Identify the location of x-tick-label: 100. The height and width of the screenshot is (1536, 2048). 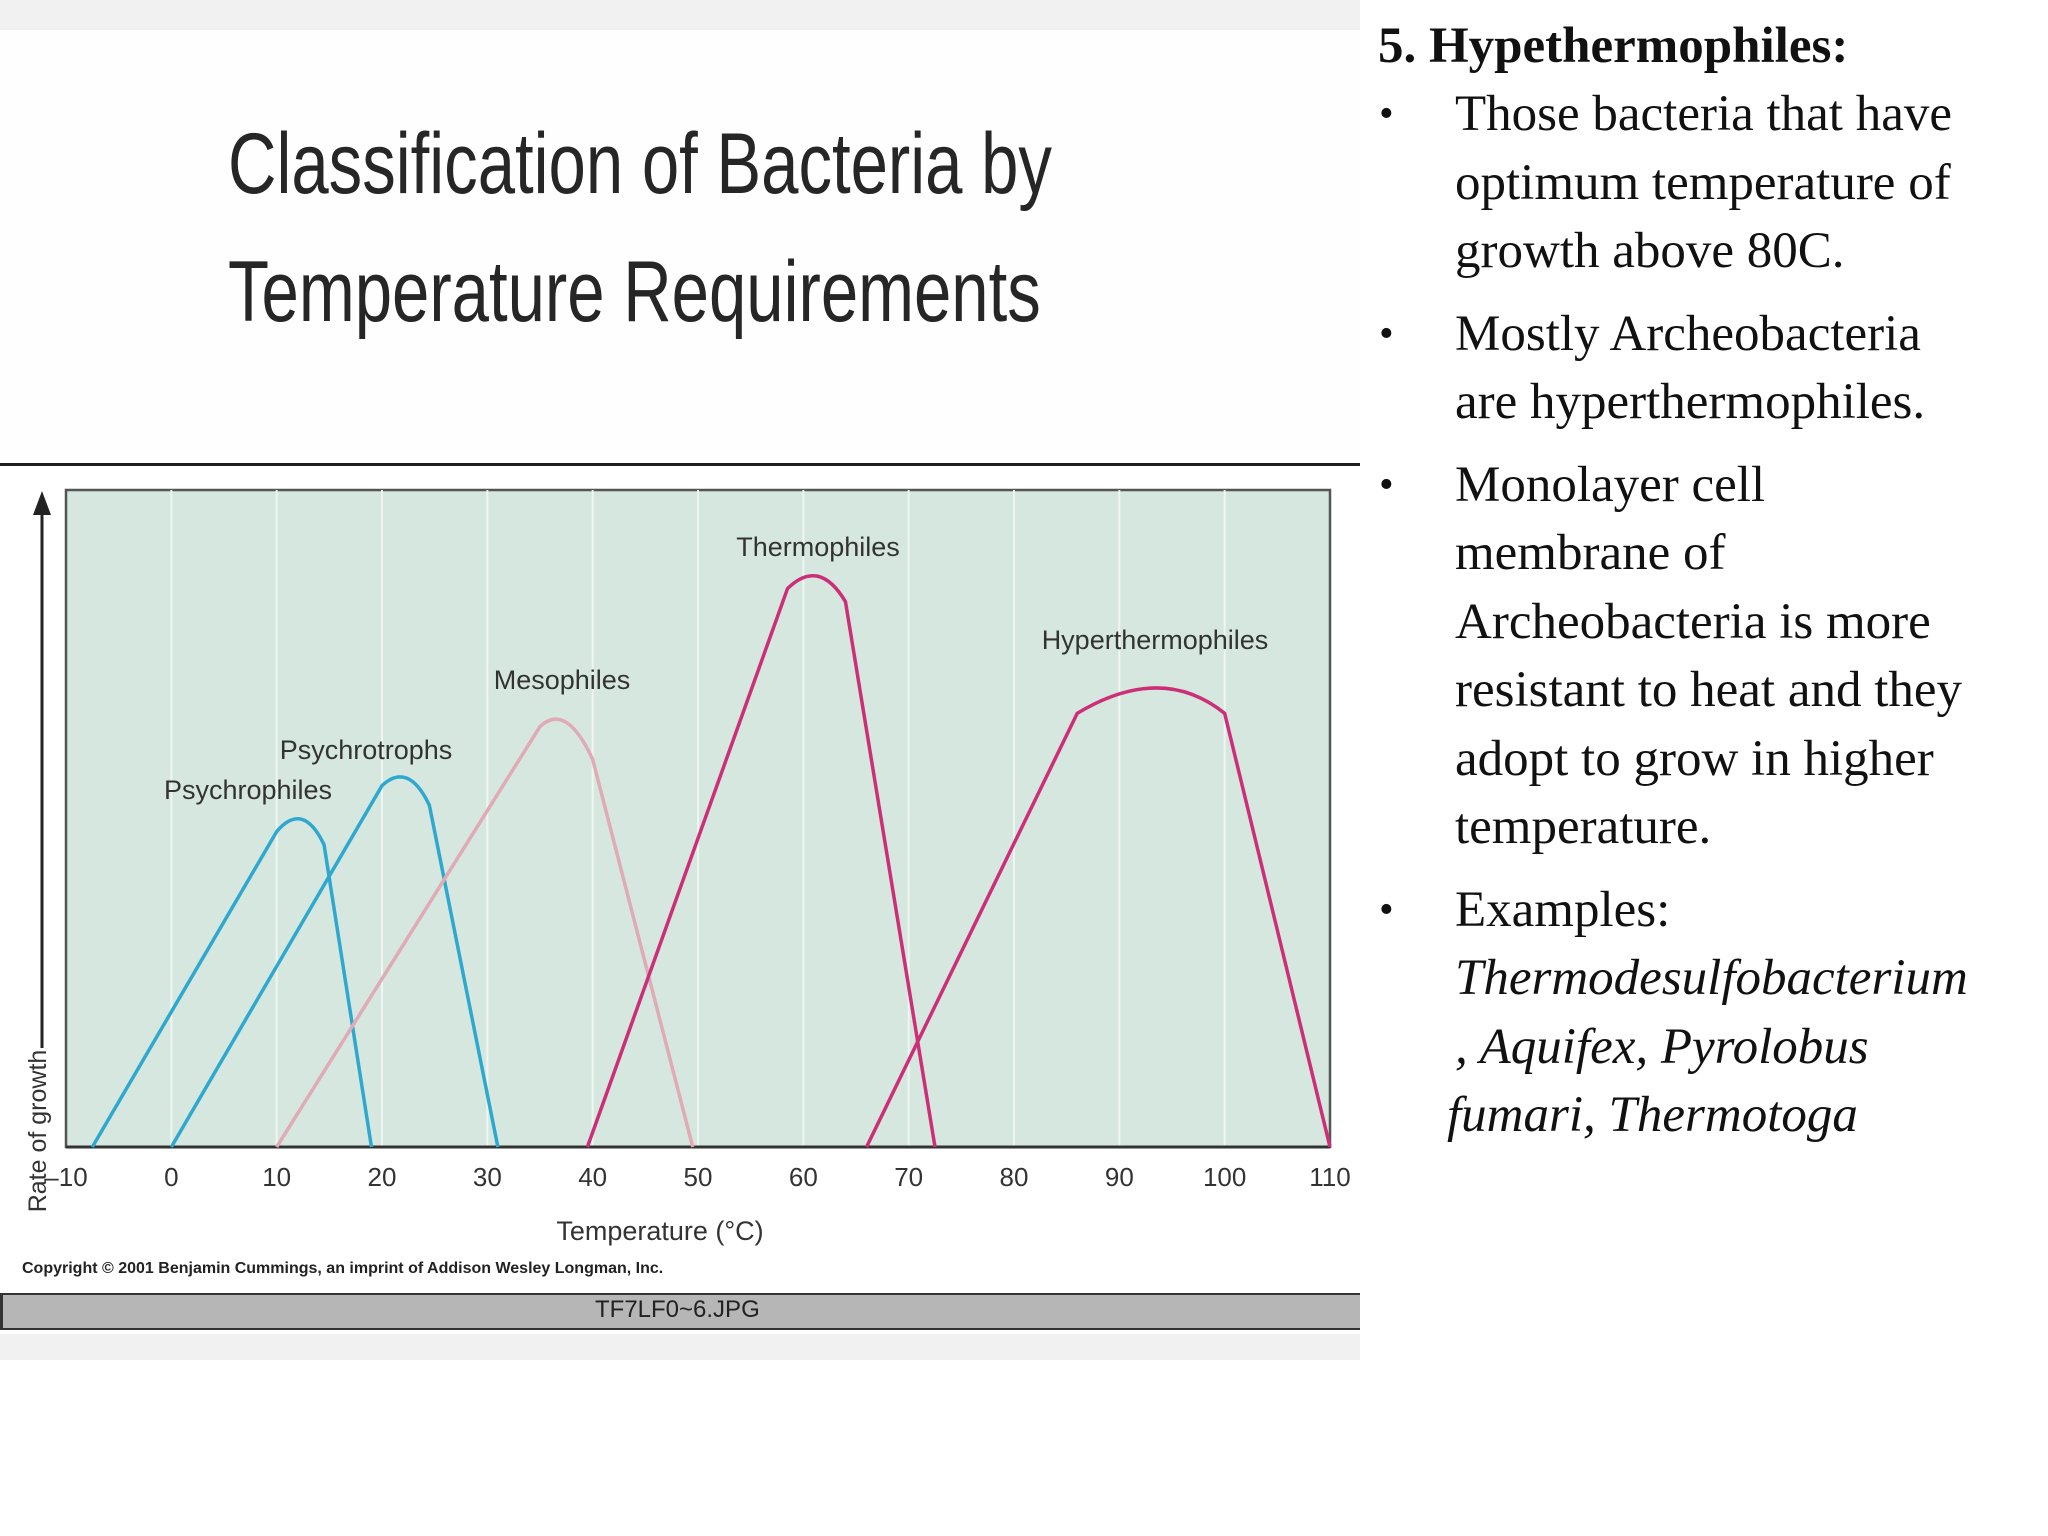
(1224, 1177).